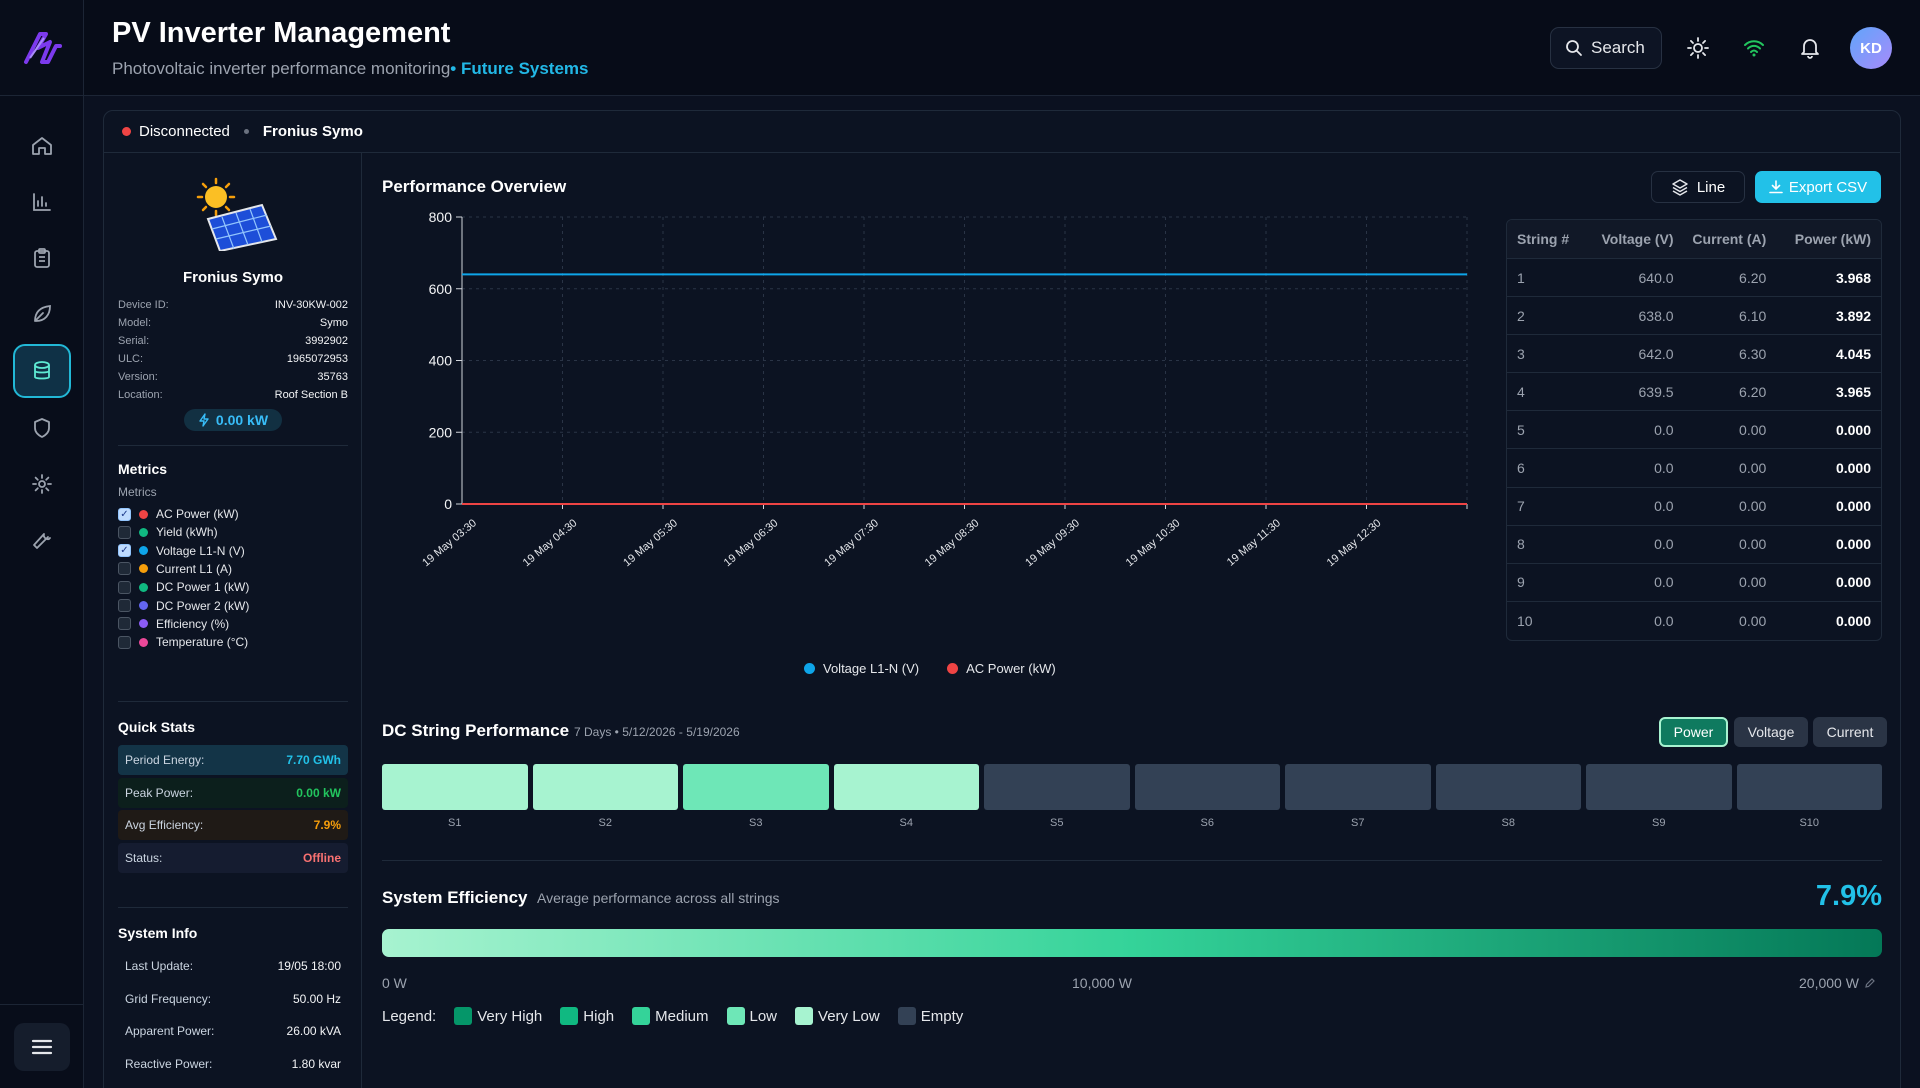 The width and height of the screenshot is (1920, 1088). I want to click on table-row: 1 640.0 6.20 3.968, so click(1694, 278).